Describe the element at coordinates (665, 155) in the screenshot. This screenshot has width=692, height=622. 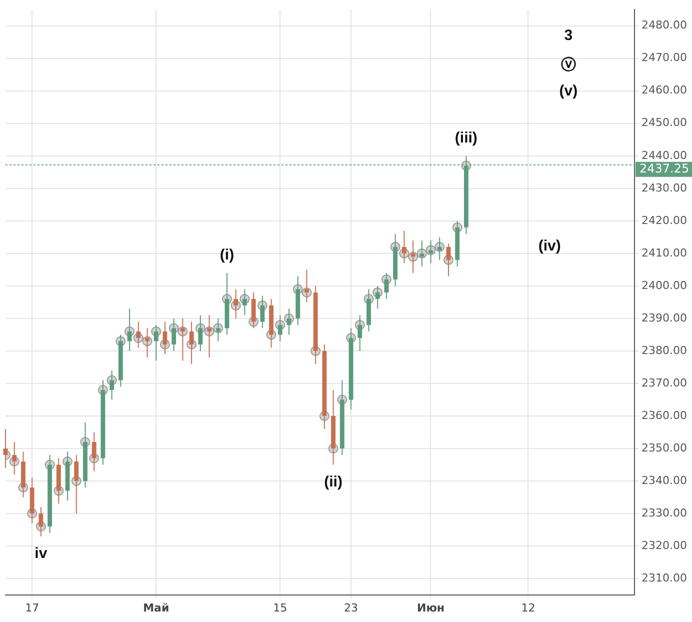
I see `y-tick-label: 2440.00` at that location.